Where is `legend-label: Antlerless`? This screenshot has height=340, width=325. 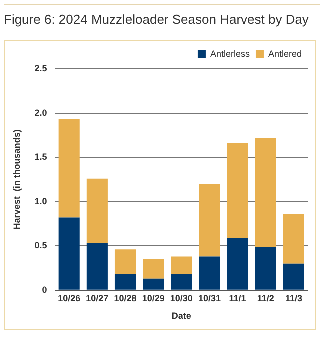 legend-label: Antlerless is located at coordinates (230, 53).